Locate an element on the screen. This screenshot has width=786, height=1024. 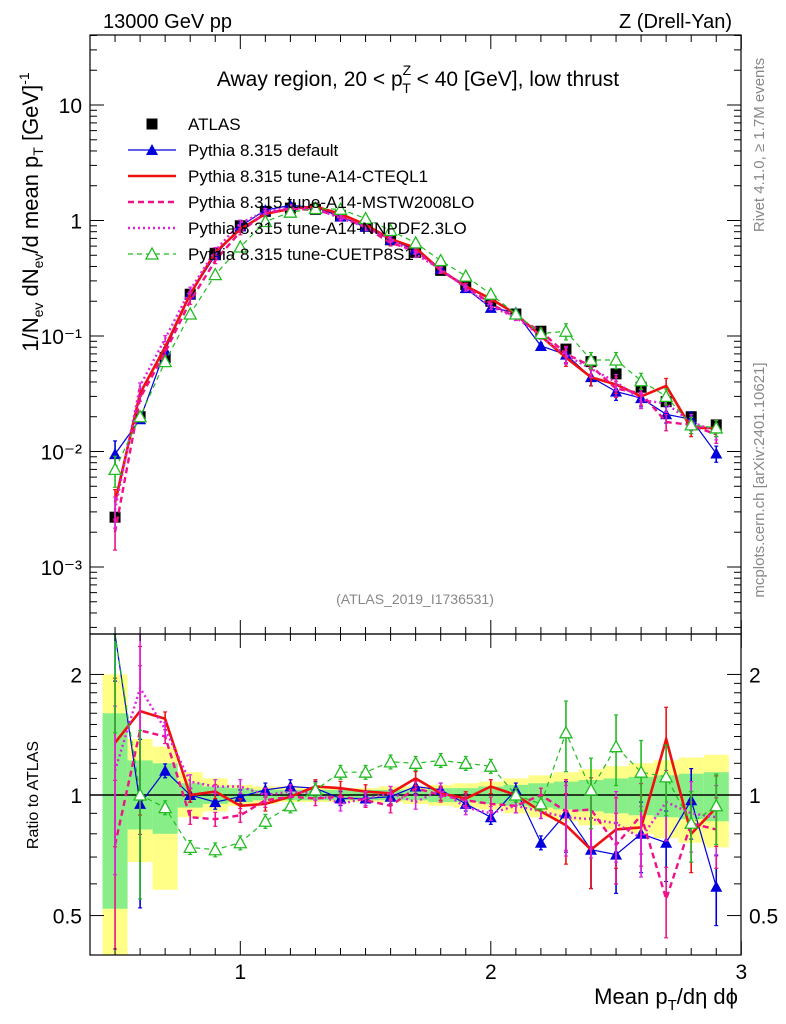
legend-label-nnpdf: Pythia 8.315 tune-A14-NNPDF2.3LO is located at coordinates (327, 228).